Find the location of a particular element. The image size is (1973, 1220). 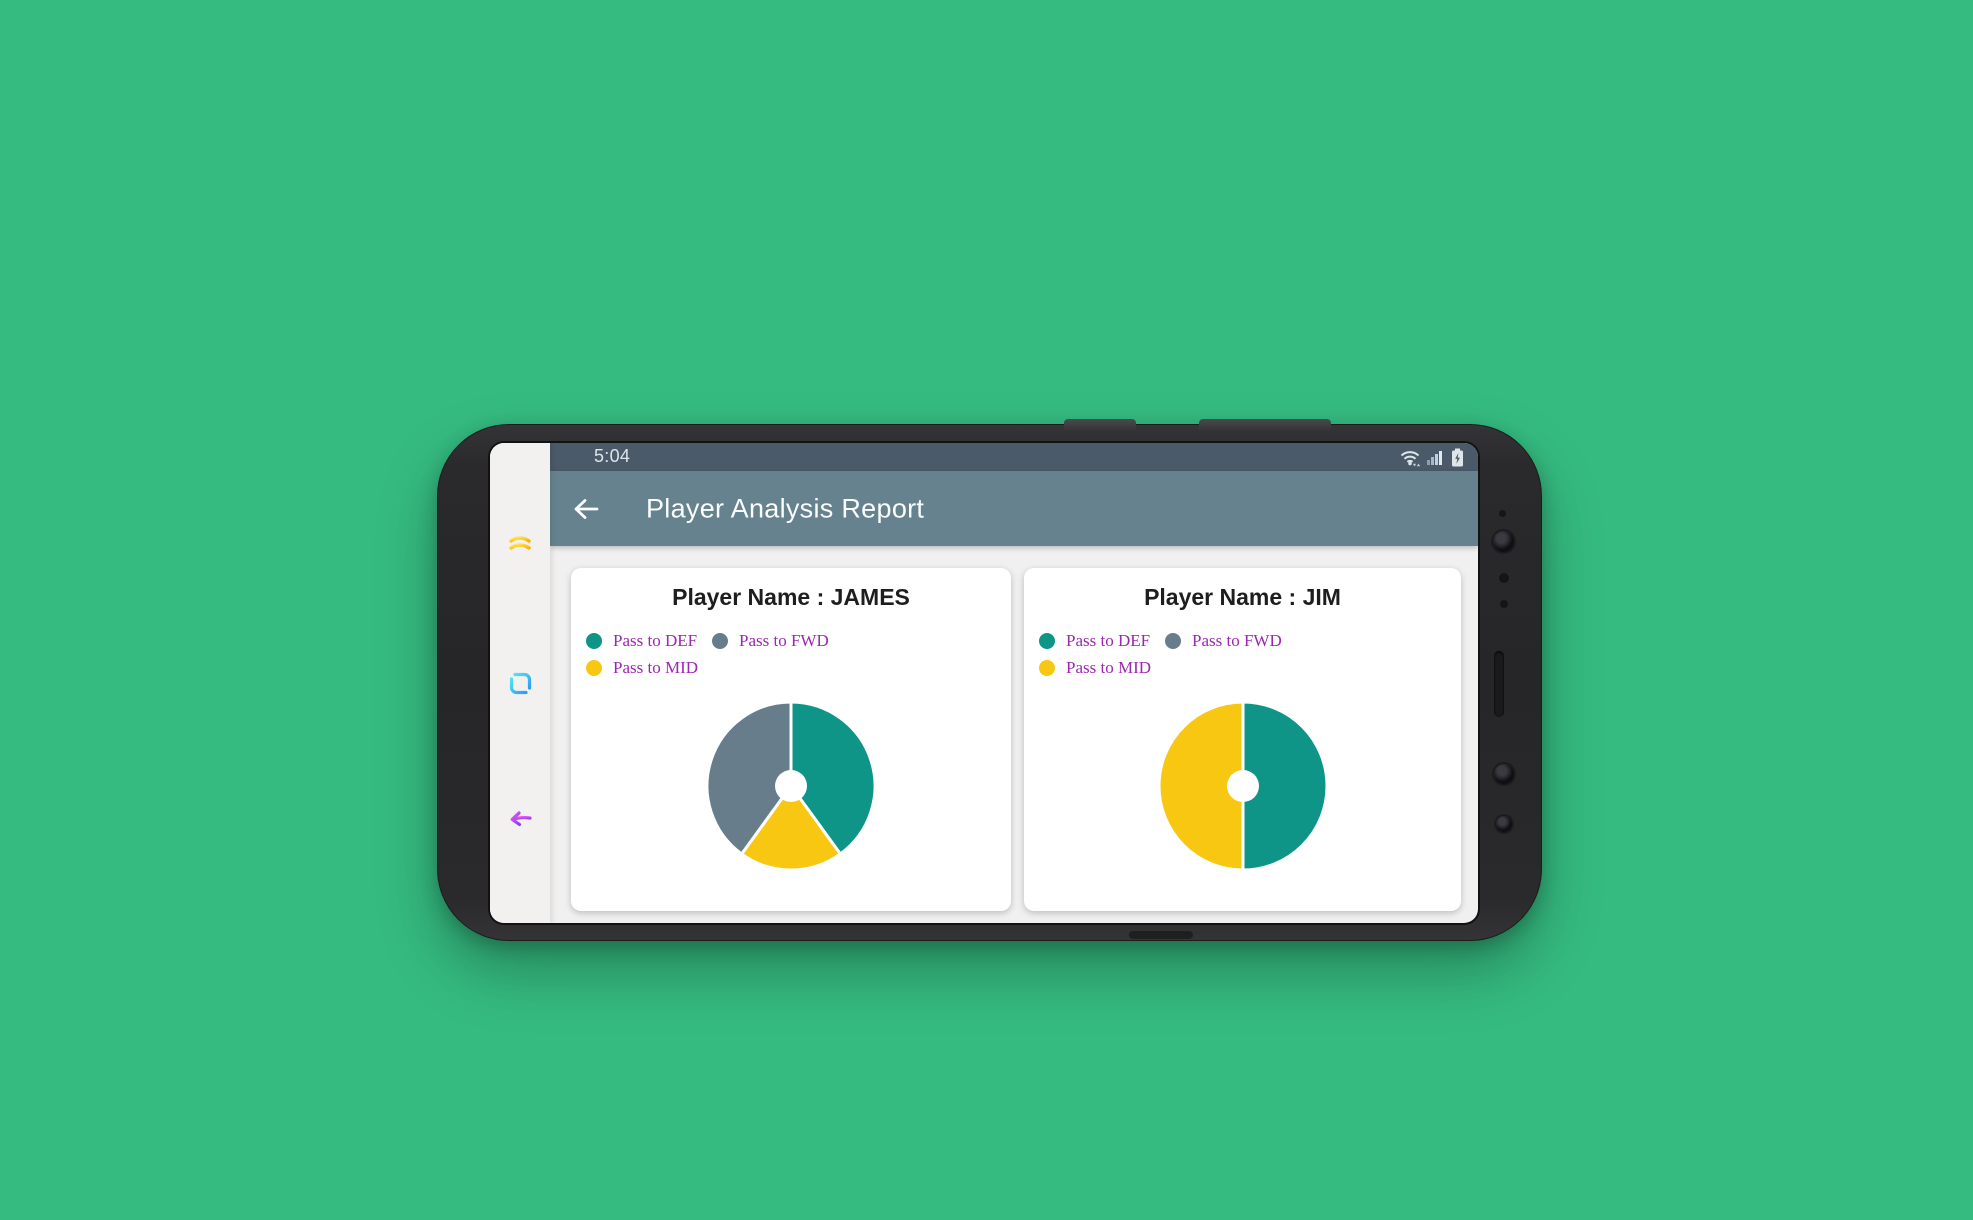

player-name-title: Player Name : JAMES is located at coordinates (791, 597).